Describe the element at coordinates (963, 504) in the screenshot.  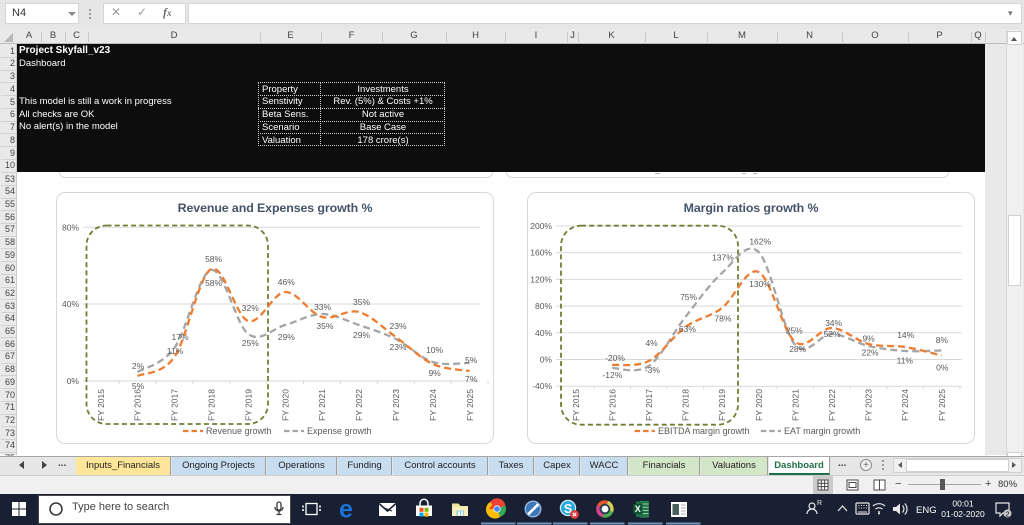
I see `svg-text: 00:01` at that location.